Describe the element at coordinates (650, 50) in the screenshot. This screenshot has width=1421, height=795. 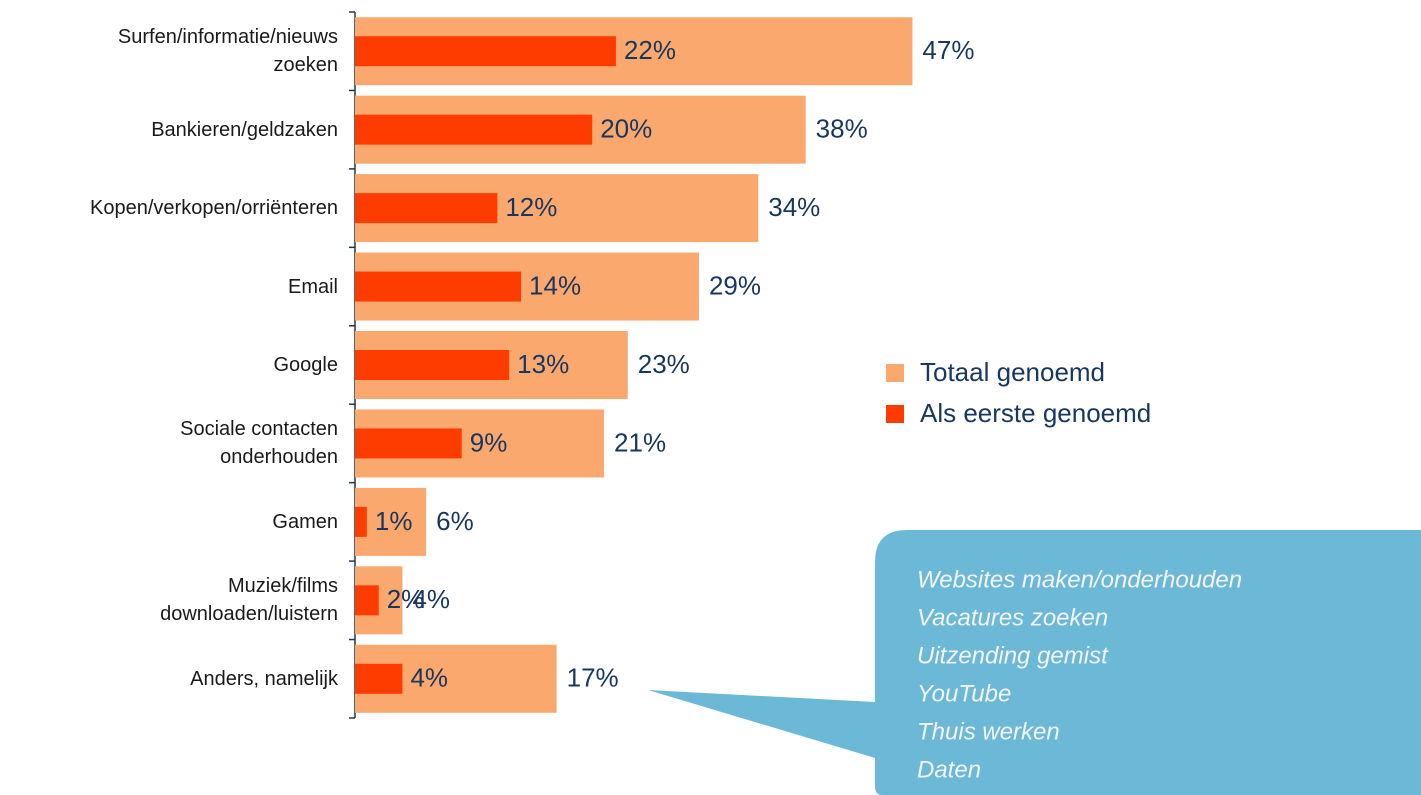
I see `value-label: 22%` at that location.